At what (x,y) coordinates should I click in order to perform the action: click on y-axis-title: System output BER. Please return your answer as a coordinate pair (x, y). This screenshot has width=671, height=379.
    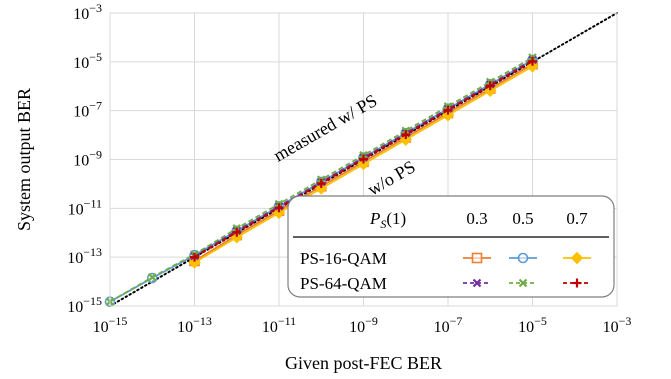
    Looking at the image, I should click on (24, 159).